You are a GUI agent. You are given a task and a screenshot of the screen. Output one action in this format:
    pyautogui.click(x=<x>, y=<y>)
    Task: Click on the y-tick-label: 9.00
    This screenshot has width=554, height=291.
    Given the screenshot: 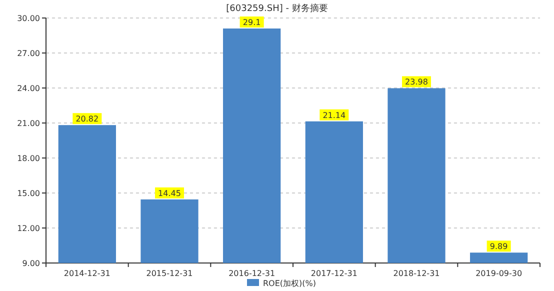 What is the action you would take?
    pyautogui.click(x=31, y=263)
    